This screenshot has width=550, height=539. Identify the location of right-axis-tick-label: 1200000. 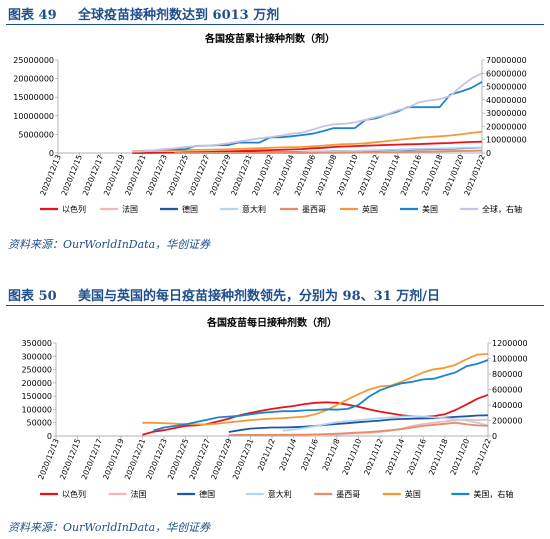
(510, 343).